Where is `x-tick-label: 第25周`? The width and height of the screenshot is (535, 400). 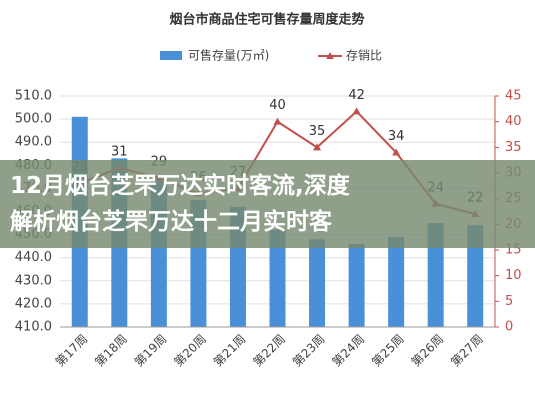
x-tick-label: 第25周 is located at coordinates (388, 351).